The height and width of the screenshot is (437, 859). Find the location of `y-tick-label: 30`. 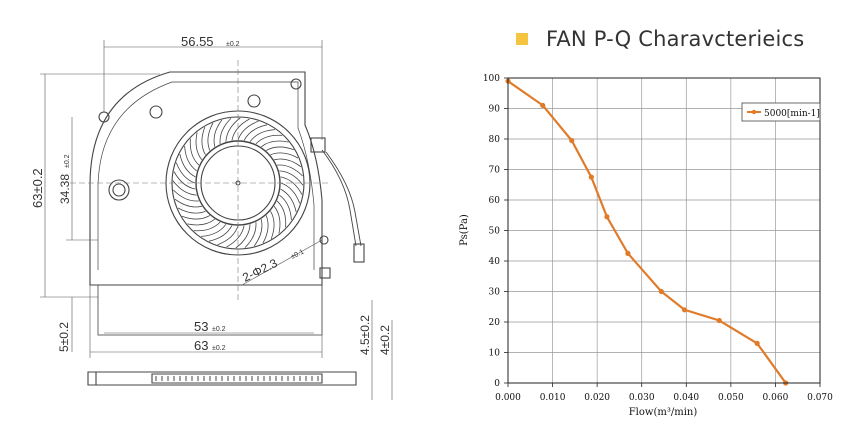

y-tick-label: 30 is located at coordinates (495, 293).